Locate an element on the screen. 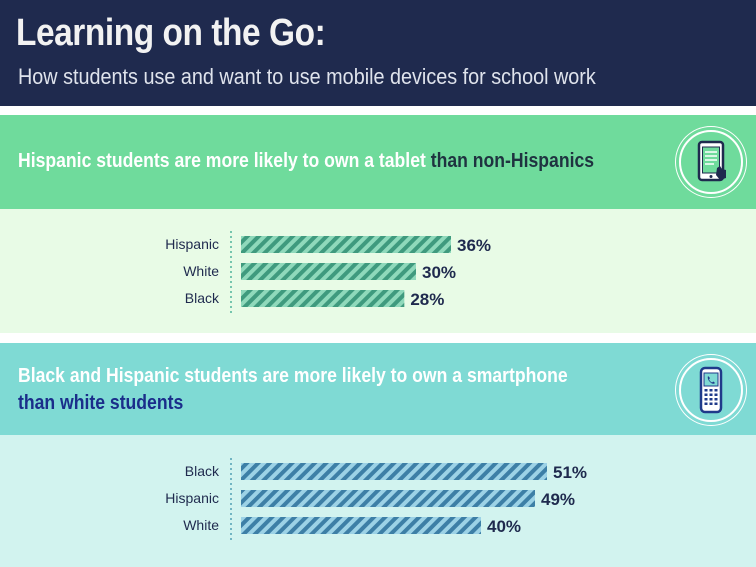  tablet-category-label: Black is located at coordinates (202, 298).